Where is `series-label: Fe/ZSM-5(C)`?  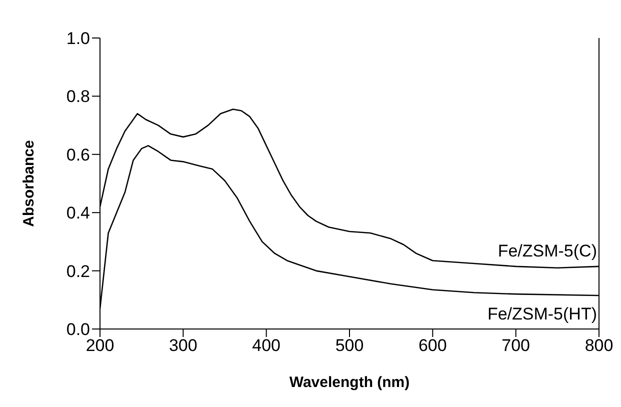
series-label: Fe/ZSM-5(C) is located at coordinates (547, 250).